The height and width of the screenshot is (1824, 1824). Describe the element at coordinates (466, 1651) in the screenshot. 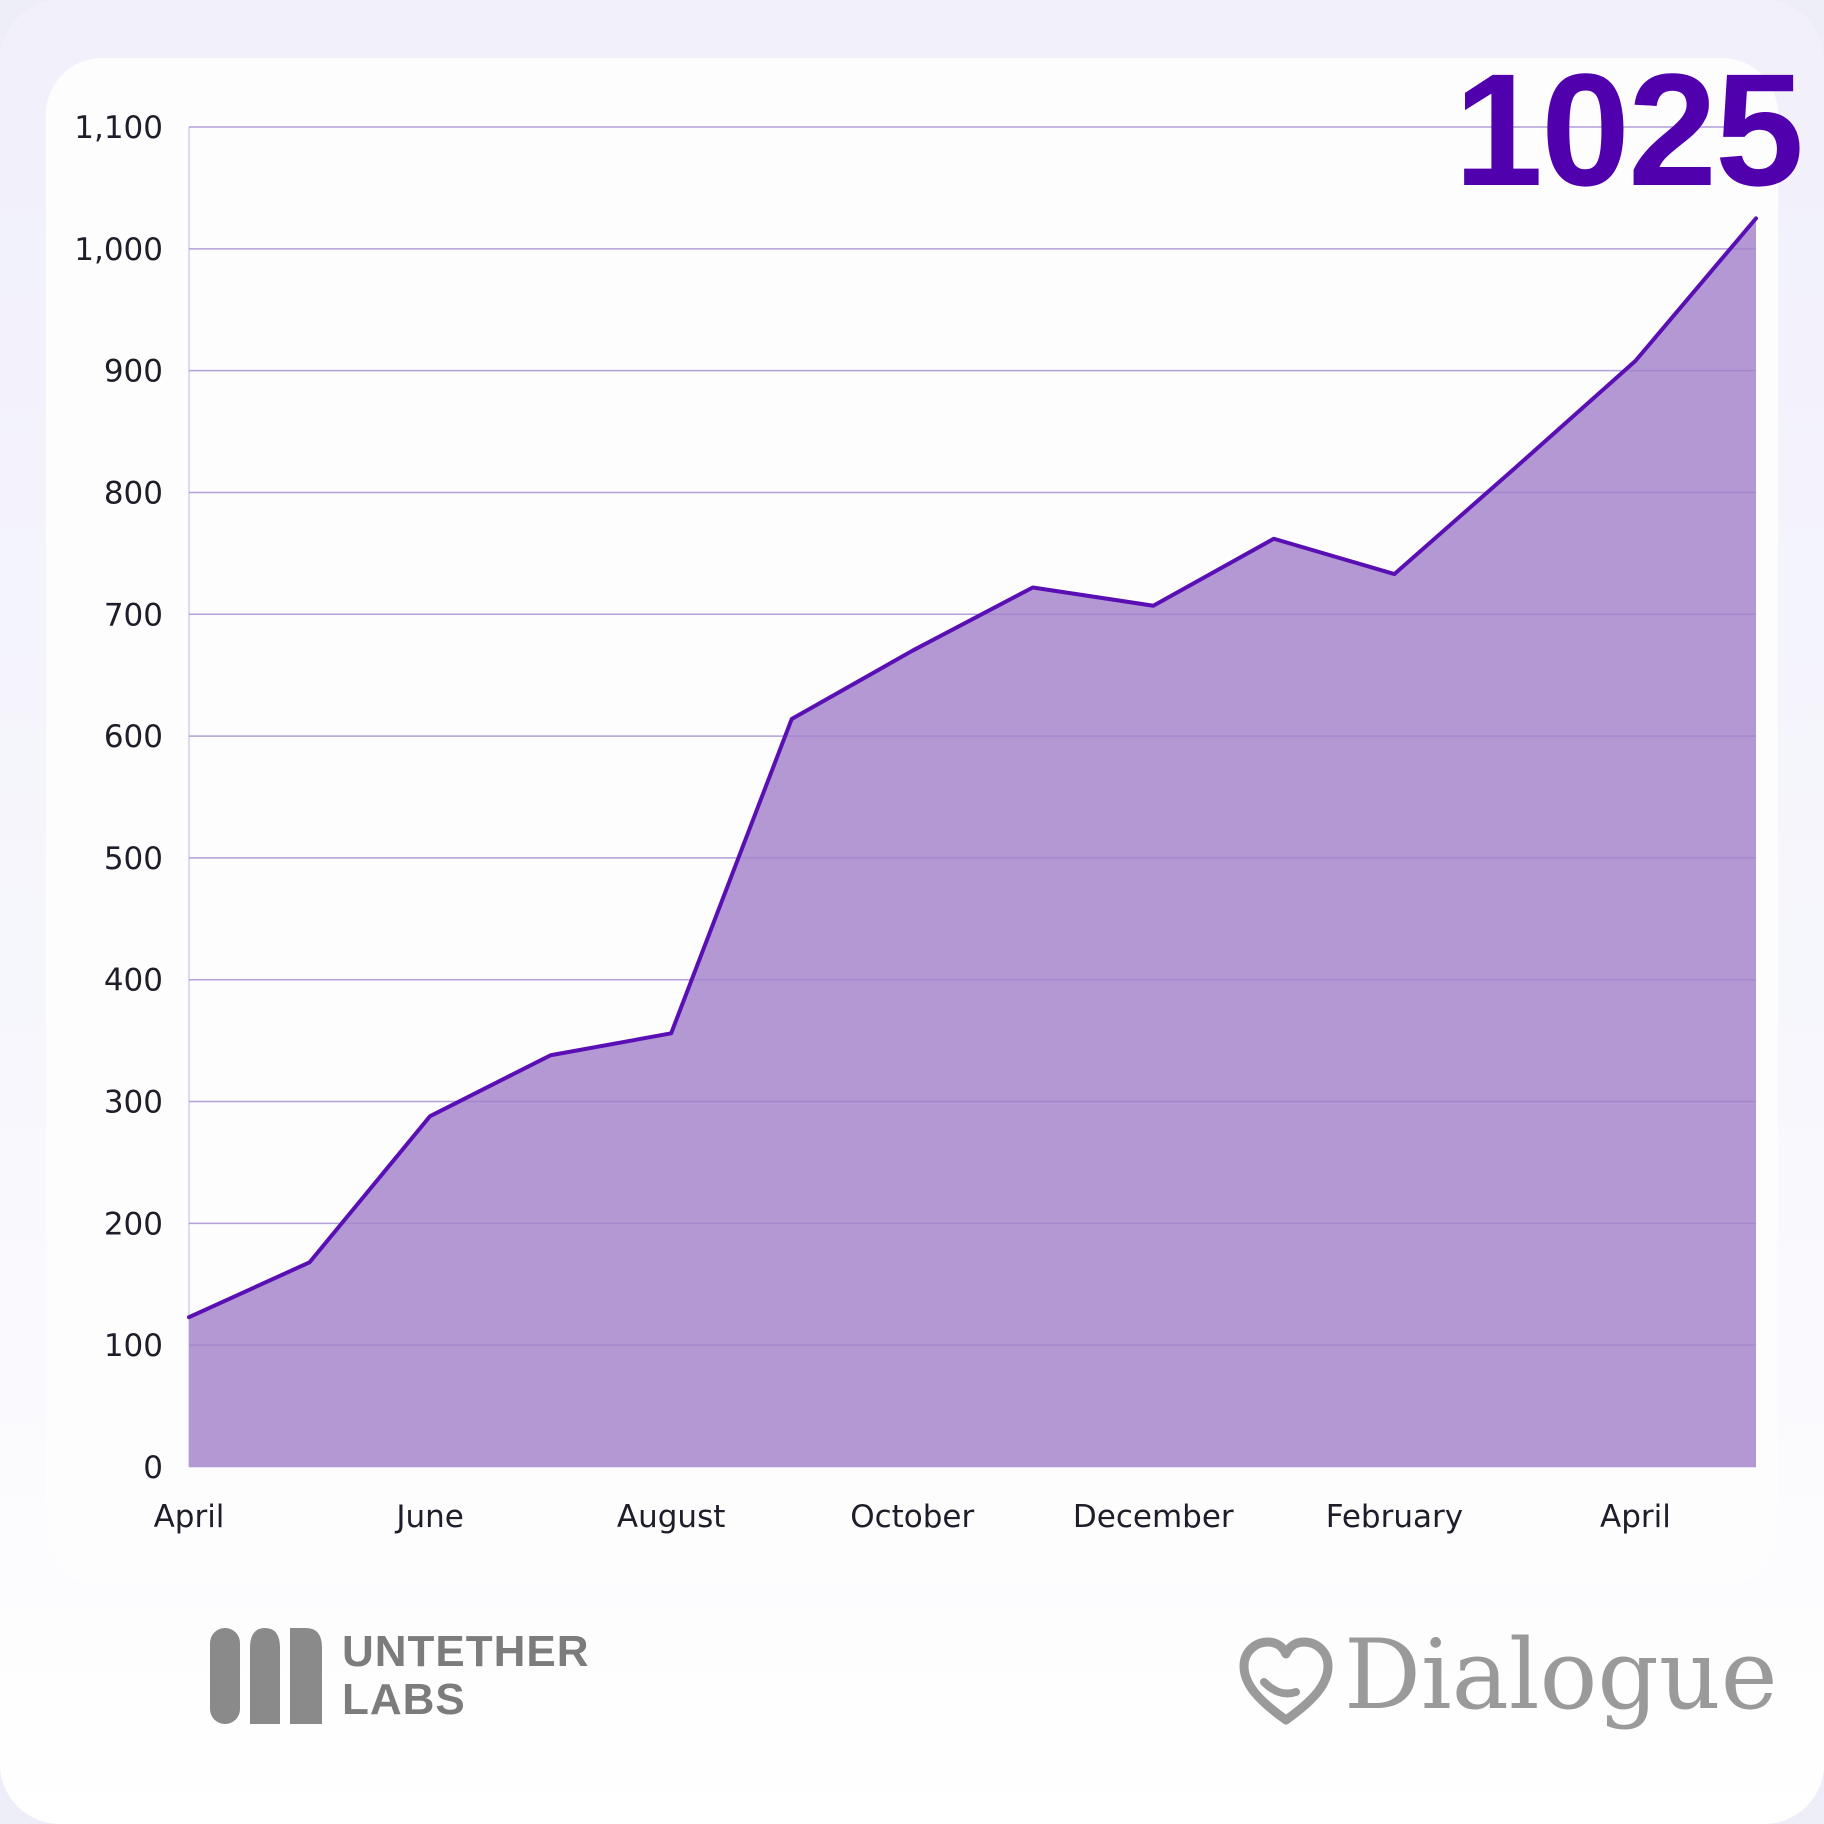

I see `untether-wordmark-line1: UNTETHER` at that location.